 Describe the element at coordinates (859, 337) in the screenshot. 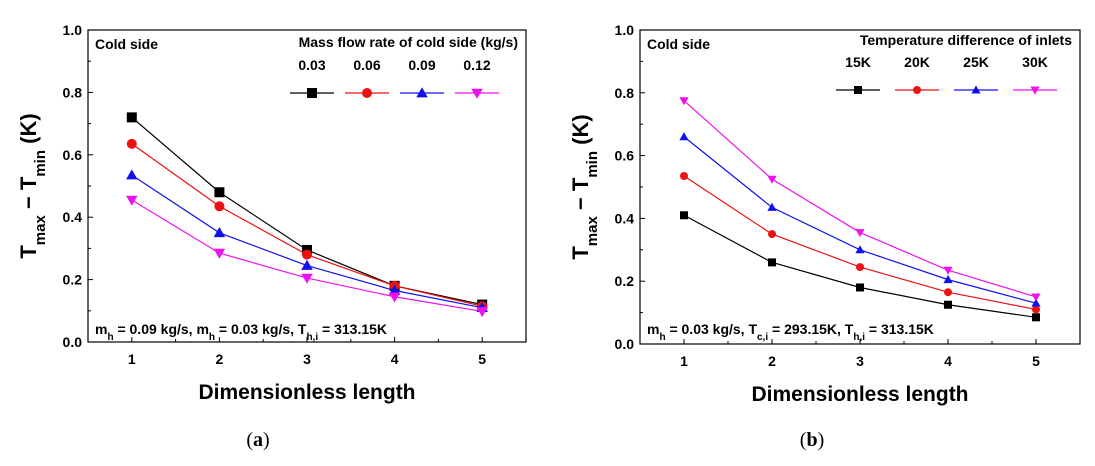

I see `subscript: h,i` at that location.